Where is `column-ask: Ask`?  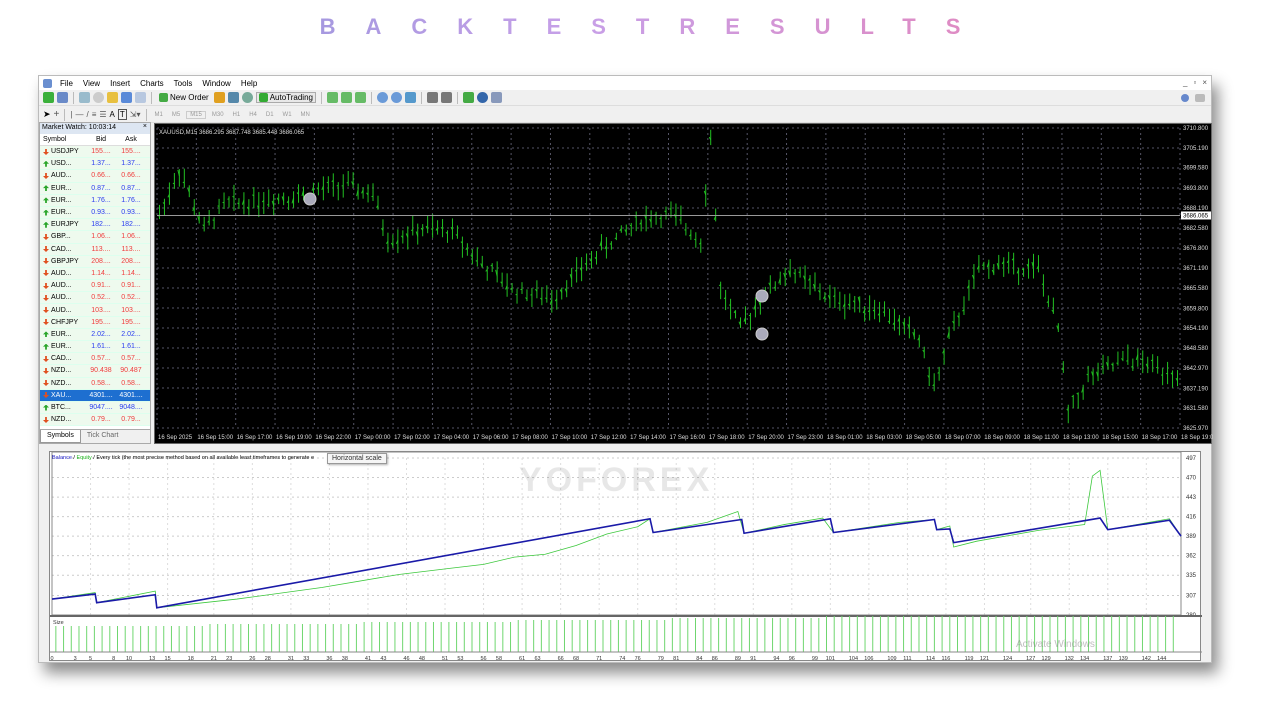
column-ask: Ask is located at coordinates (131, 139).